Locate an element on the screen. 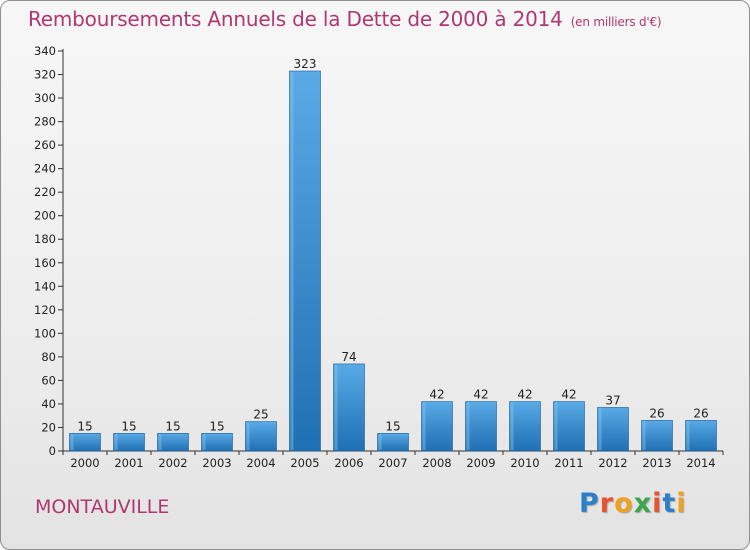  y-tick-label: 320 is located at coordinates (45, 75).